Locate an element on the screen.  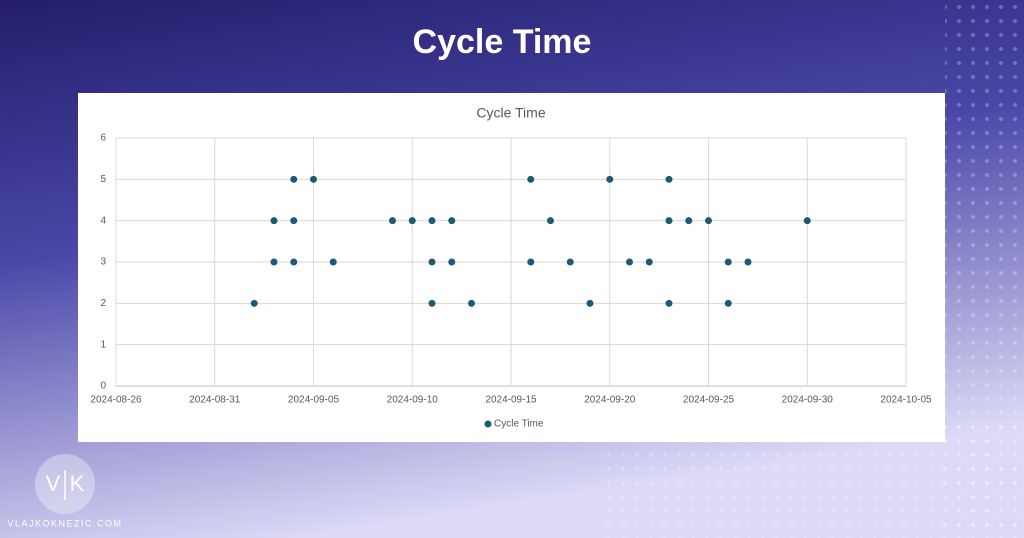
site-name: VLAJKOKNEZIC.COM is located at coordinates (64, 523).